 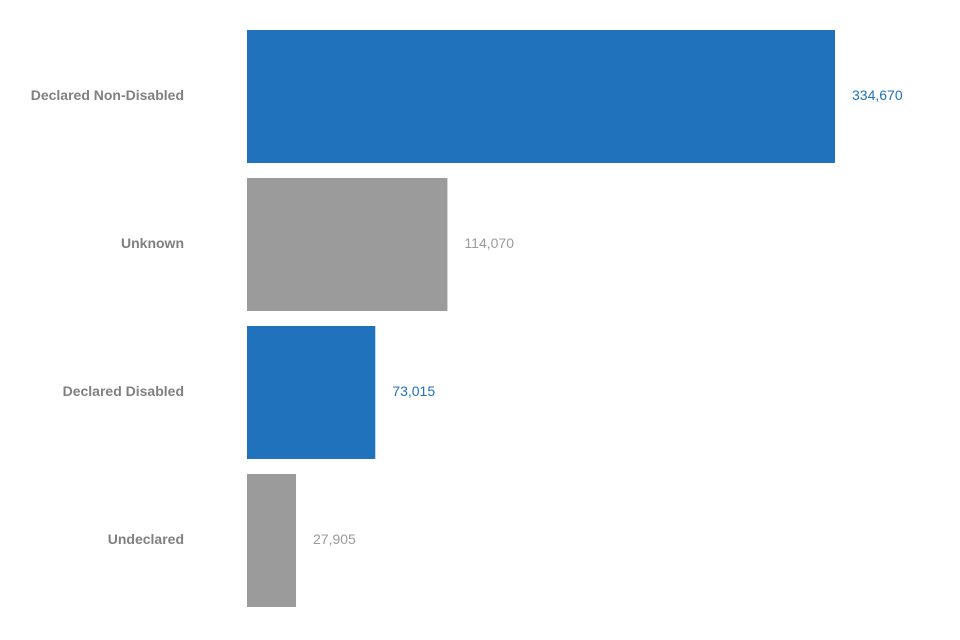 What do you see at coordinates (347, 244) in the screenshot?
I see `bar-unknown` at bounding box center [347, 244].